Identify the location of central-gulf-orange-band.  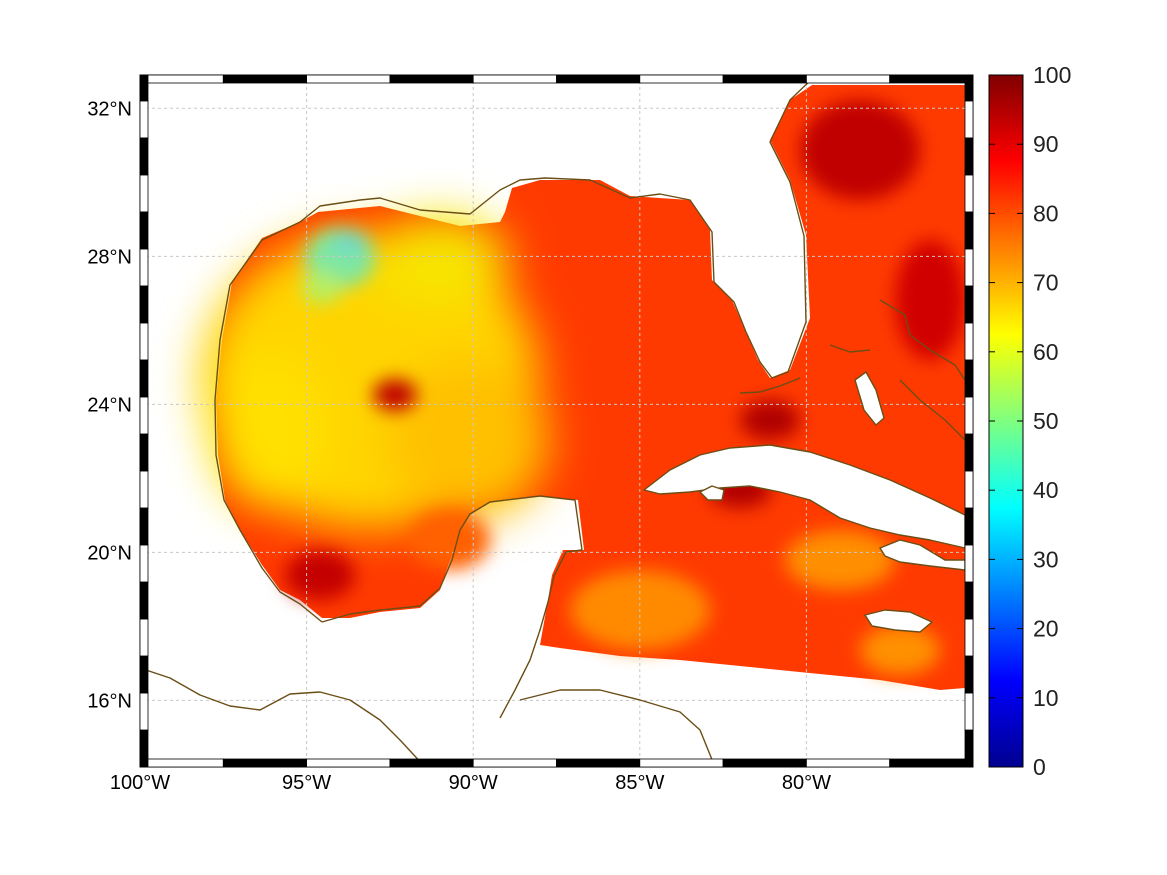
(470, 440).